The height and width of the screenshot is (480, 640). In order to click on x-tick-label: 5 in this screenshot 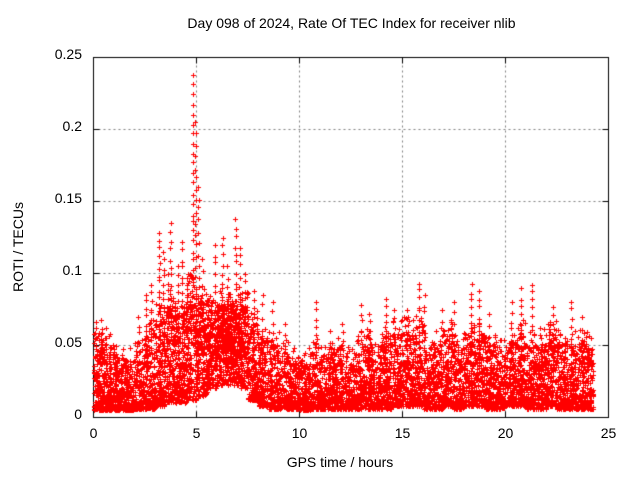, I will do `click(196, 433)`.